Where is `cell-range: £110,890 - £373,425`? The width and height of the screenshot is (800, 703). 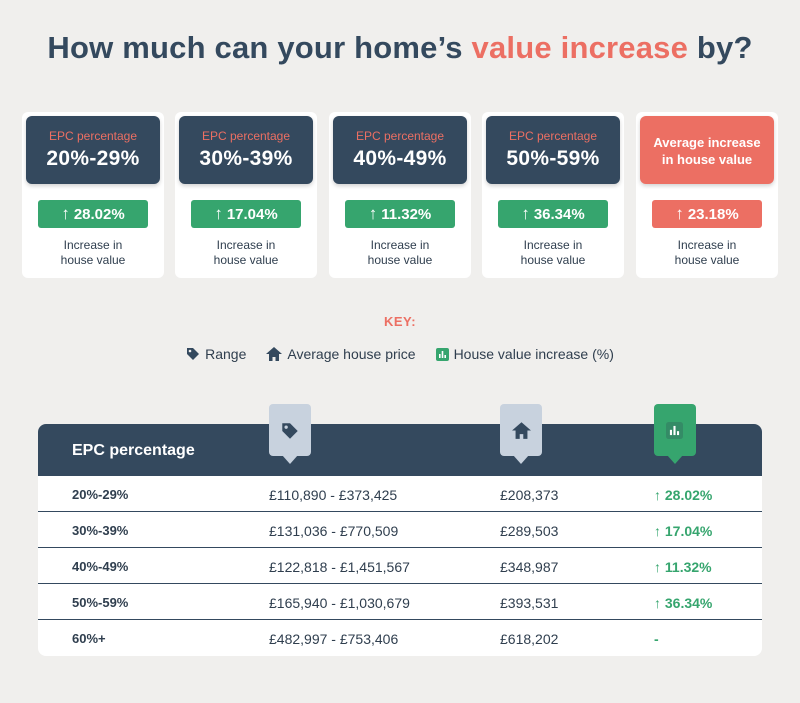 cell-range: £110,890 - £373,425 is located at coordinates (333, 495).